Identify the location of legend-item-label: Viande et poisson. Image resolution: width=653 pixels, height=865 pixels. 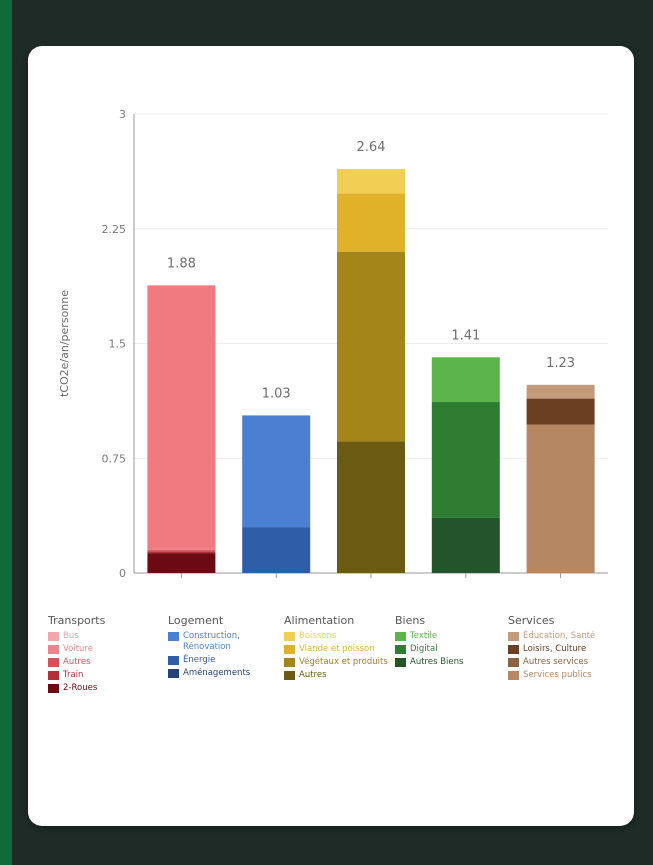
(337, 649).